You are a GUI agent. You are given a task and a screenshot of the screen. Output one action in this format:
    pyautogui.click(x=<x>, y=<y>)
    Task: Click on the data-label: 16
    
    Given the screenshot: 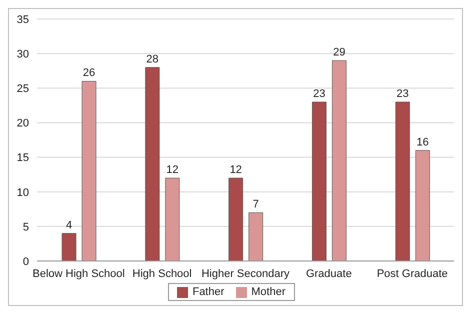 What is the action you would take?
    pyautogui.click(x=422, y=142)
    